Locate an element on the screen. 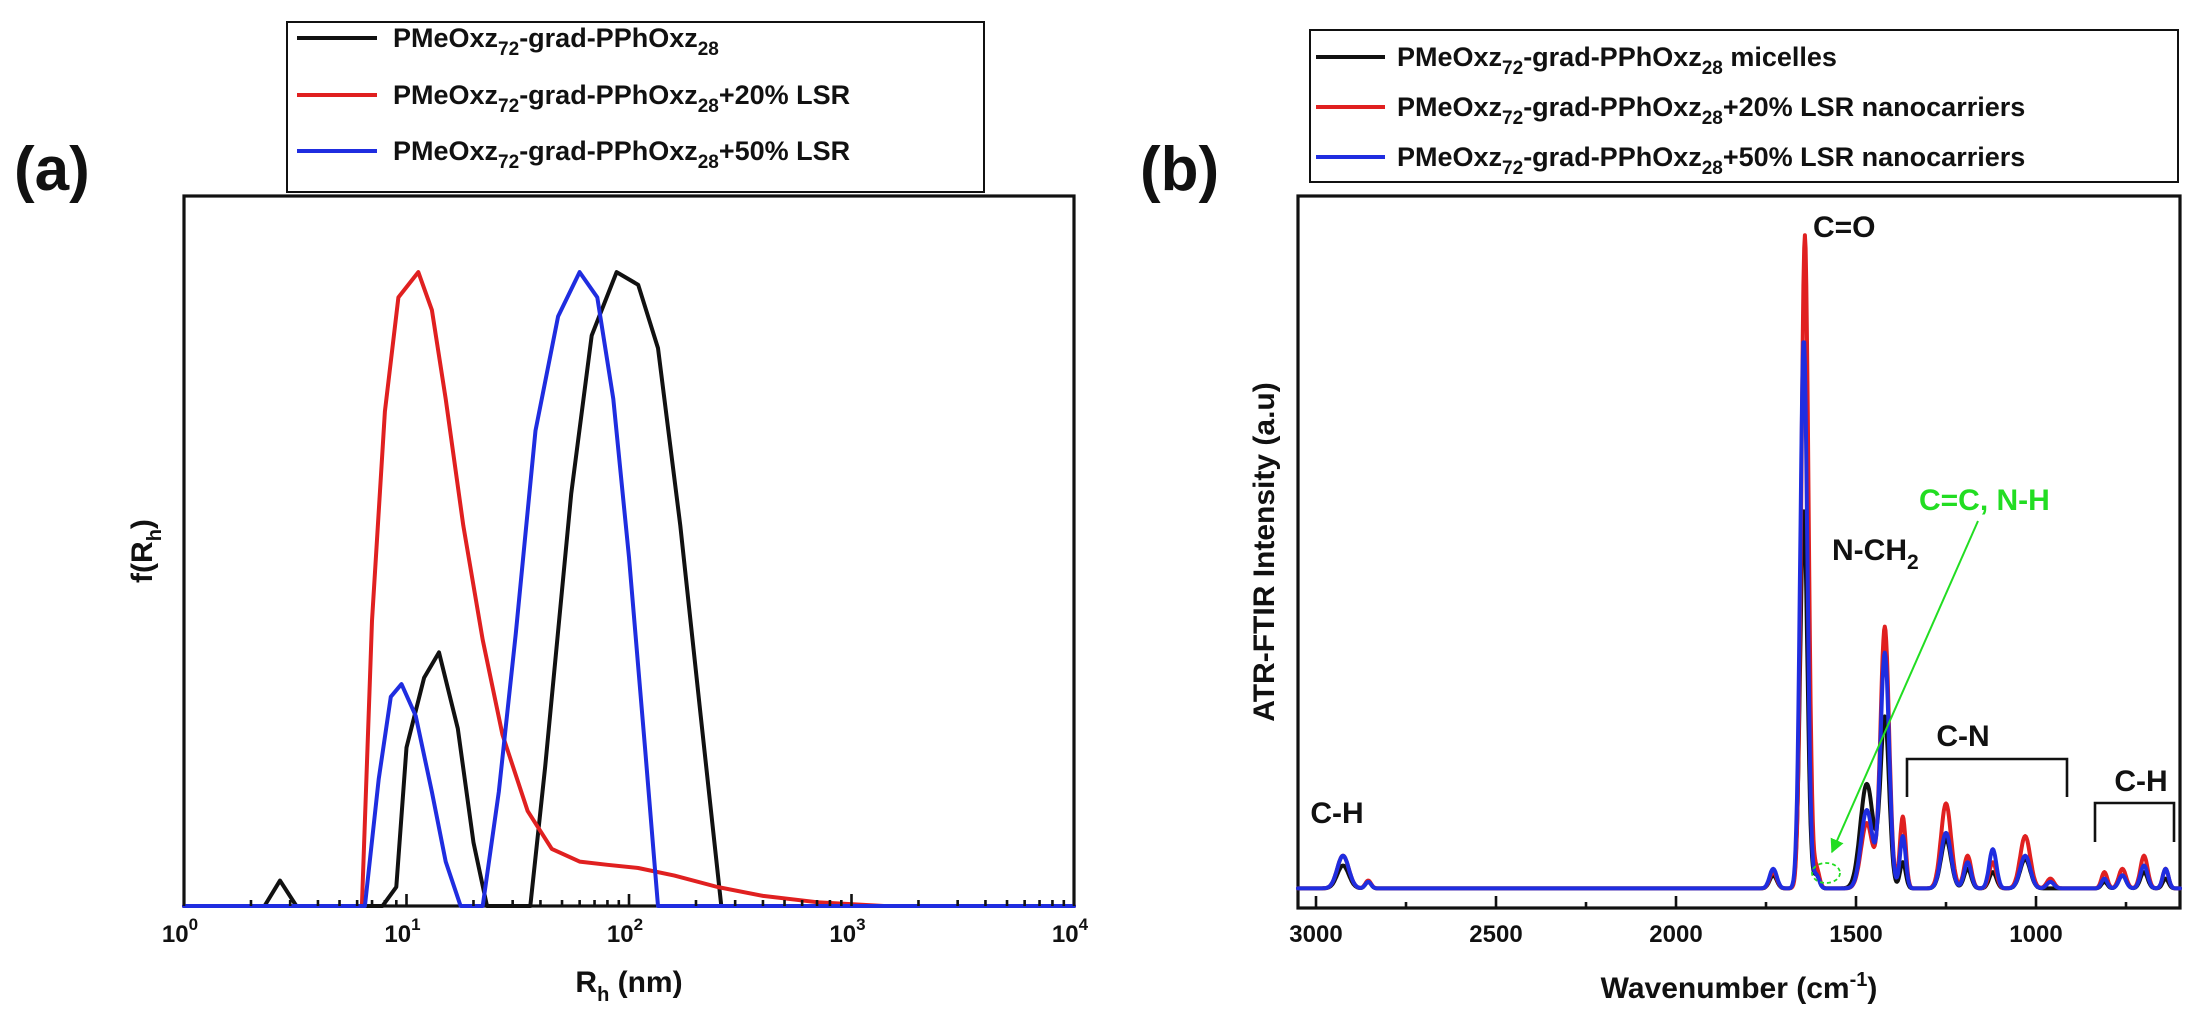  panel-a-x-tick-label-0: 10⁰ is located at coordinates (180, 931).